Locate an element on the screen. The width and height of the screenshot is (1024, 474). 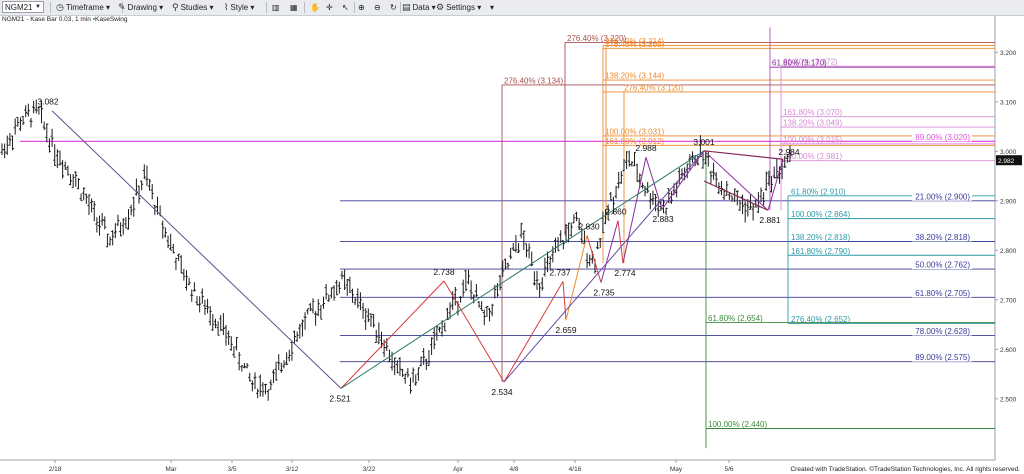
subtitle-study: KaseSwing is located at coordinates (111, 19).